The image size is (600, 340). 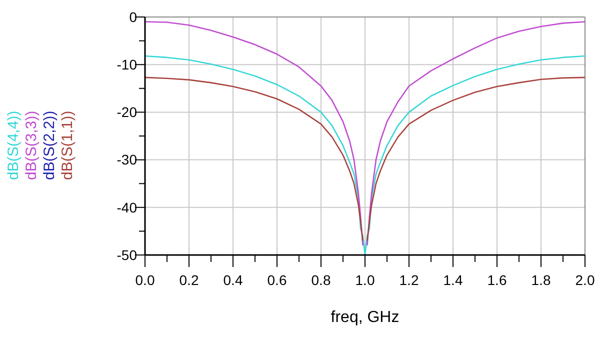 What do you see at coordinates (365, 280) in the screenshot?
I see `x-tick-label: 1.0` at bounding box center [365, 280].